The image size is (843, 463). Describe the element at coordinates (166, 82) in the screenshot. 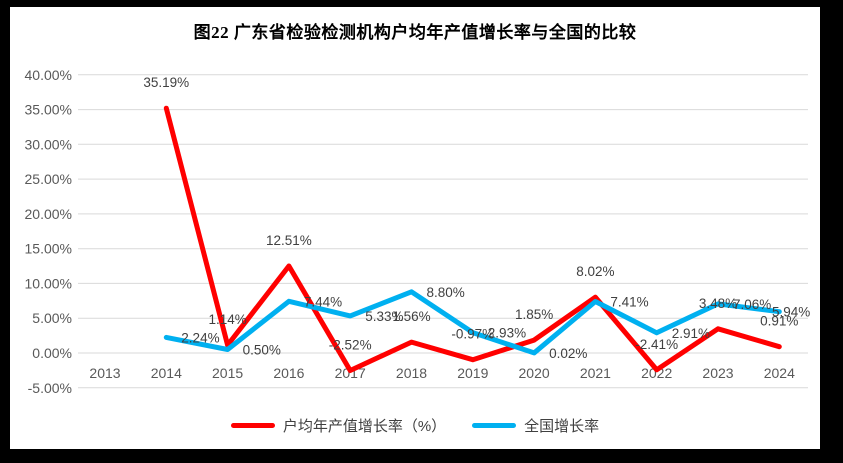

I see `data-label: 35.19%` at that location.